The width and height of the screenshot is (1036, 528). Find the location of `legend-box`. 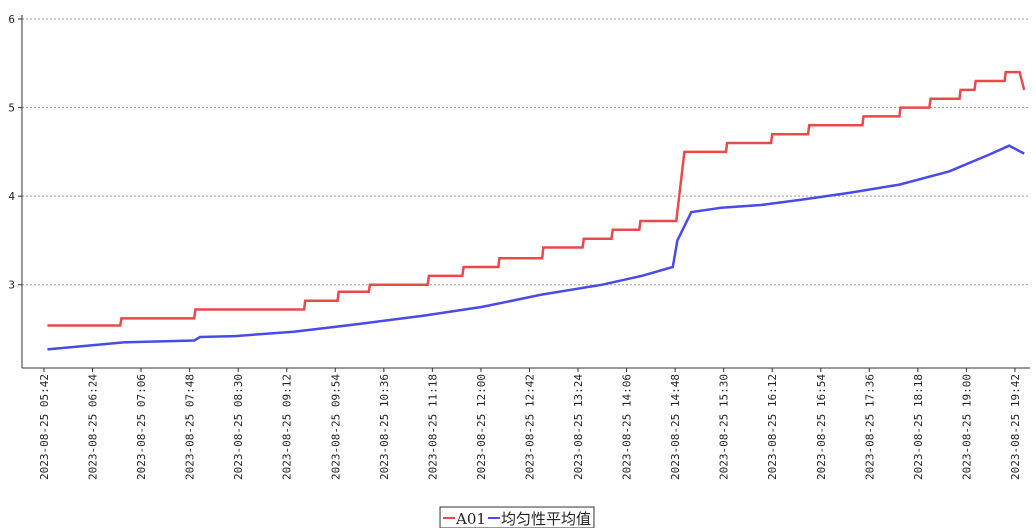

legend-box is located at coordinates (517, 517).